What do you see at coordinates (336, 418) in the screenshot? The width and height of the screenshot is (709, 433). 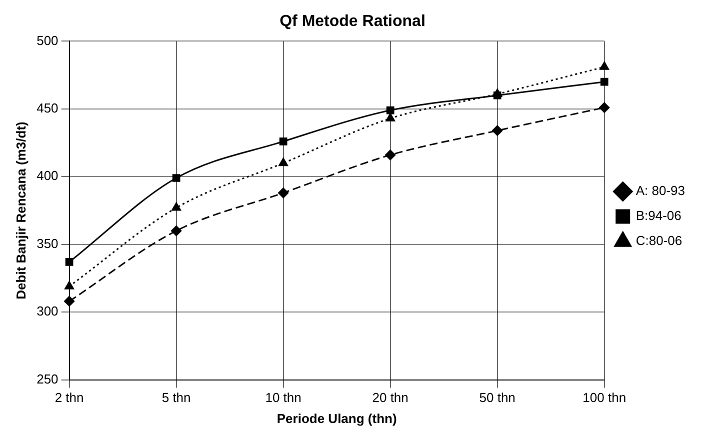 I see `x-axis-title: Periode Ulang (thn)` at bounding box center [336, 418].